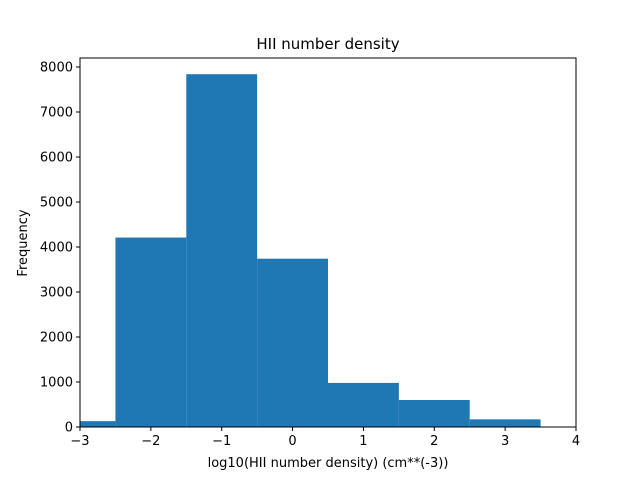  I want to click on chart-title: HII number density, so click(327, 44).